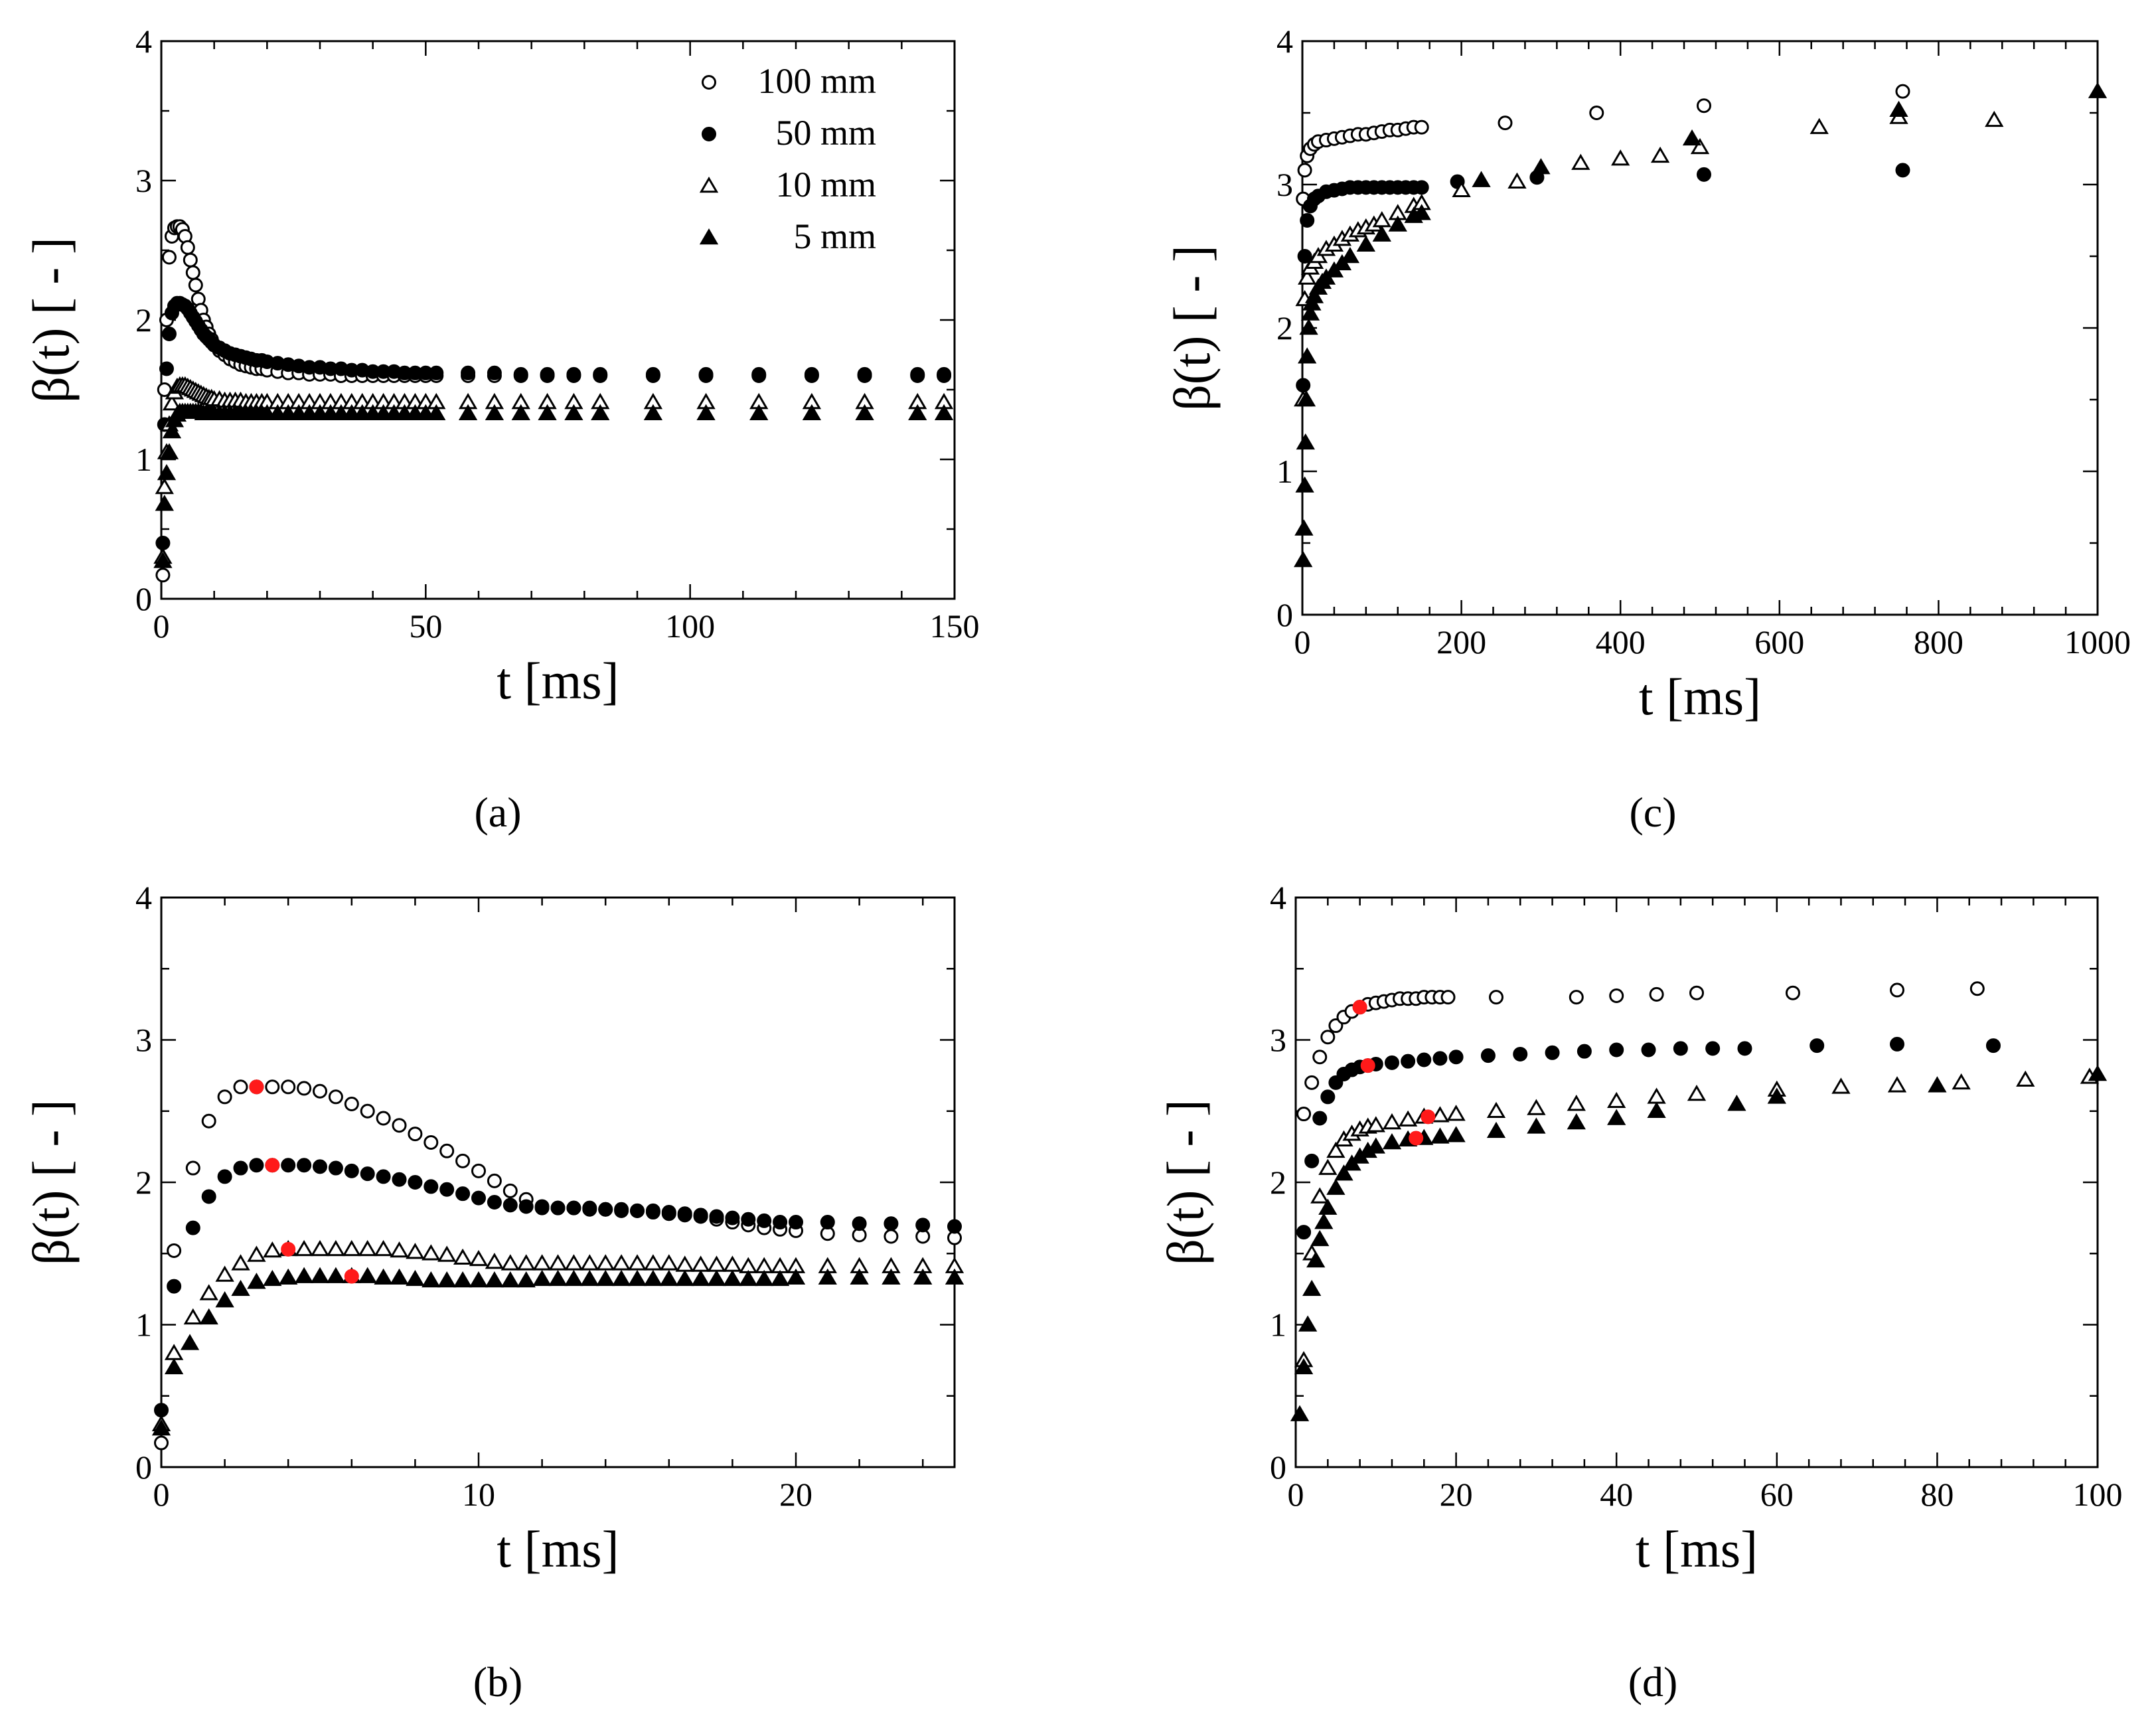 This screenshot has width=2156, height=1726. What do you see at coordinates (817, 81) in the screenshot?
I see `legend-label: 100 mm` at bounding box center [817, 81].